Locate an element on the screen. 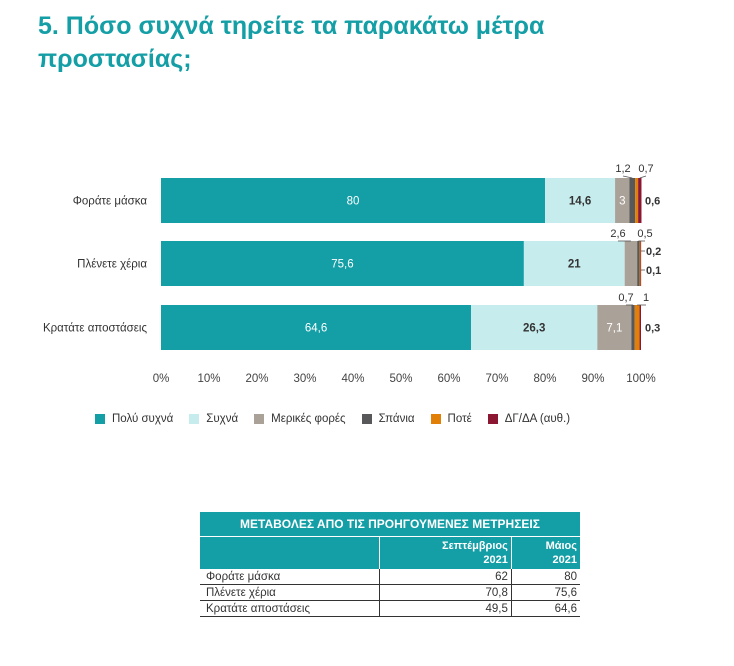 The image size is (734, 666). data-label: 0,2 is located at coordinates (653, 252).